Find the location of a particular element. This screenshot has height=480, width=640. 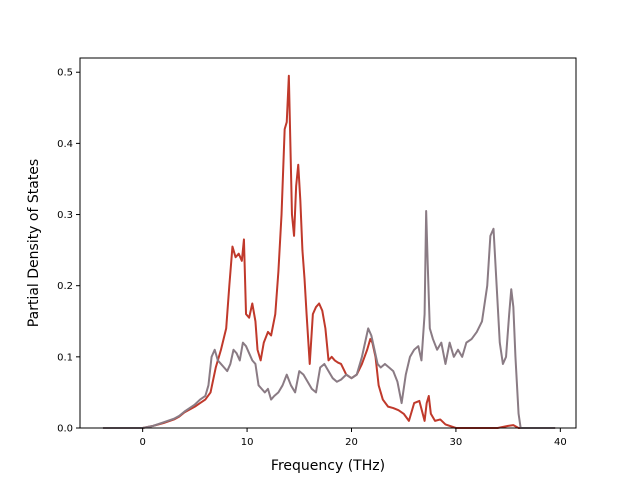

y-tick-label: 0.3 is located at coordinates (65, 215).